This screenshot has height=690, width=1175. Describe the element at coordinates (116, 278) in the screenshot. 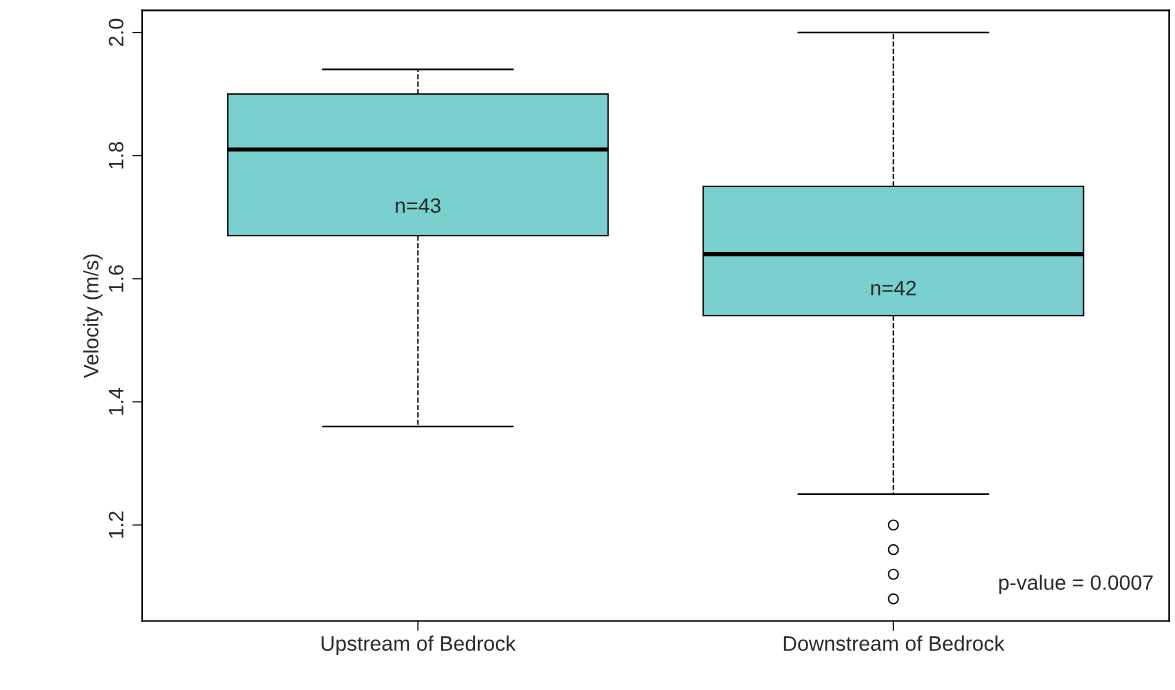

I see `y-tick-label: 1.6` at that location.